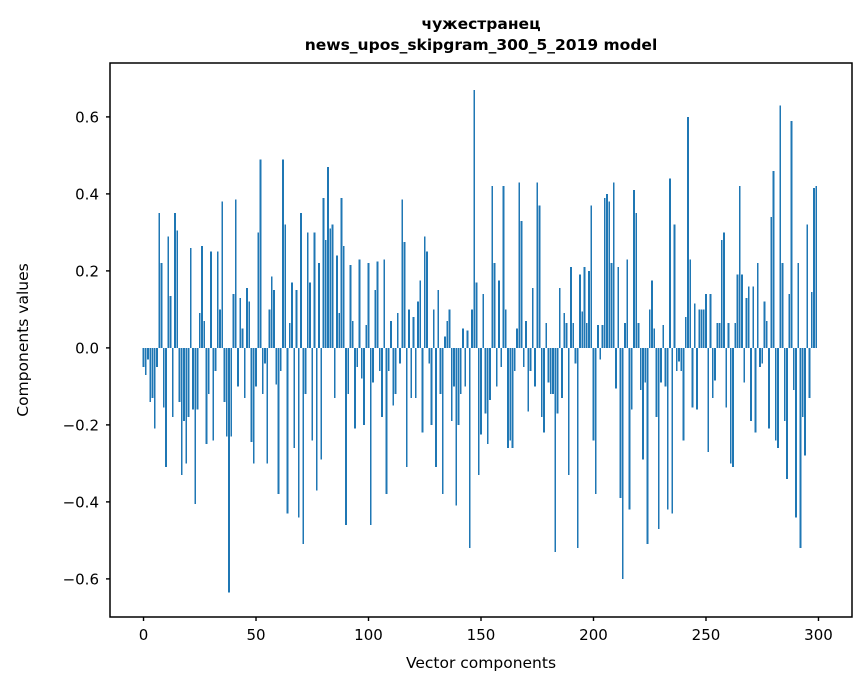  Describe the element at coordinates (593, 635) in the screenshot. I see `x-tick-label: 200` at that location.